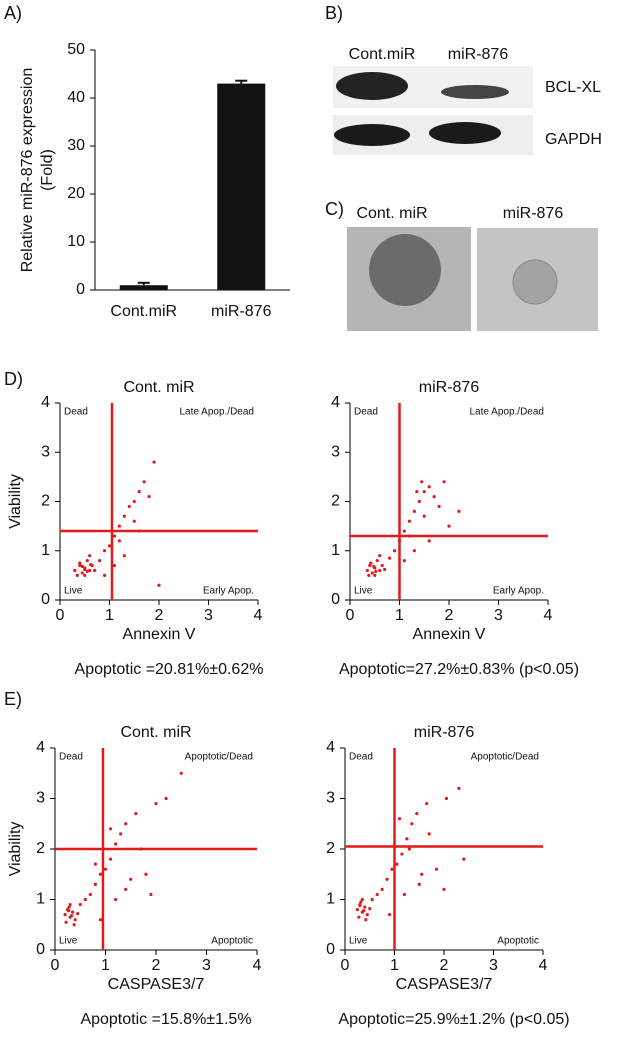 The image size is (632, 1037). I want to click on quadrant-label: Apoptotic, so click(232, 941).